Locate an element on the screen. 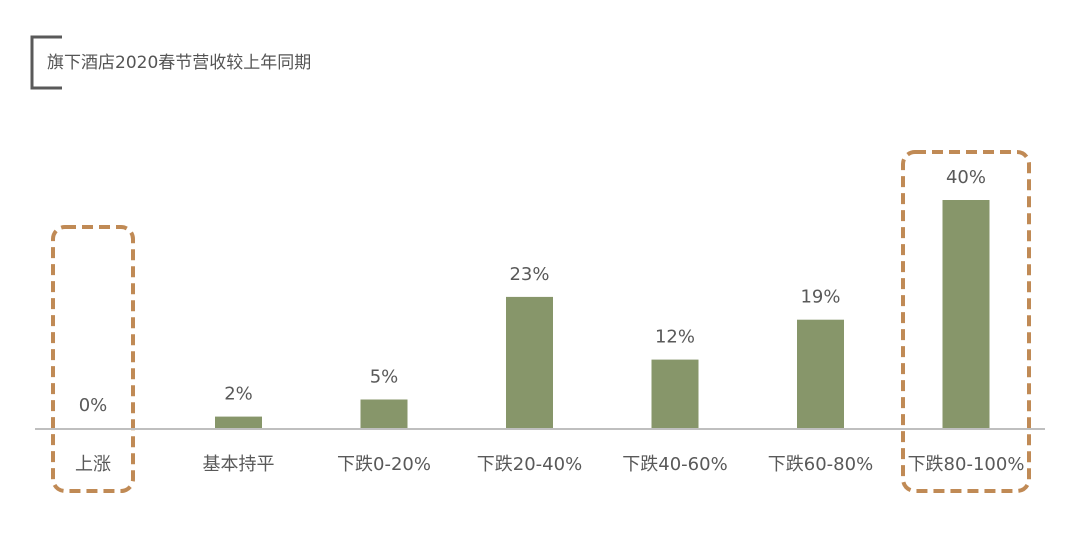  chart-title-group: 旗下酒店2020春节营收较上年同期 is located at coordinates (170, 62).